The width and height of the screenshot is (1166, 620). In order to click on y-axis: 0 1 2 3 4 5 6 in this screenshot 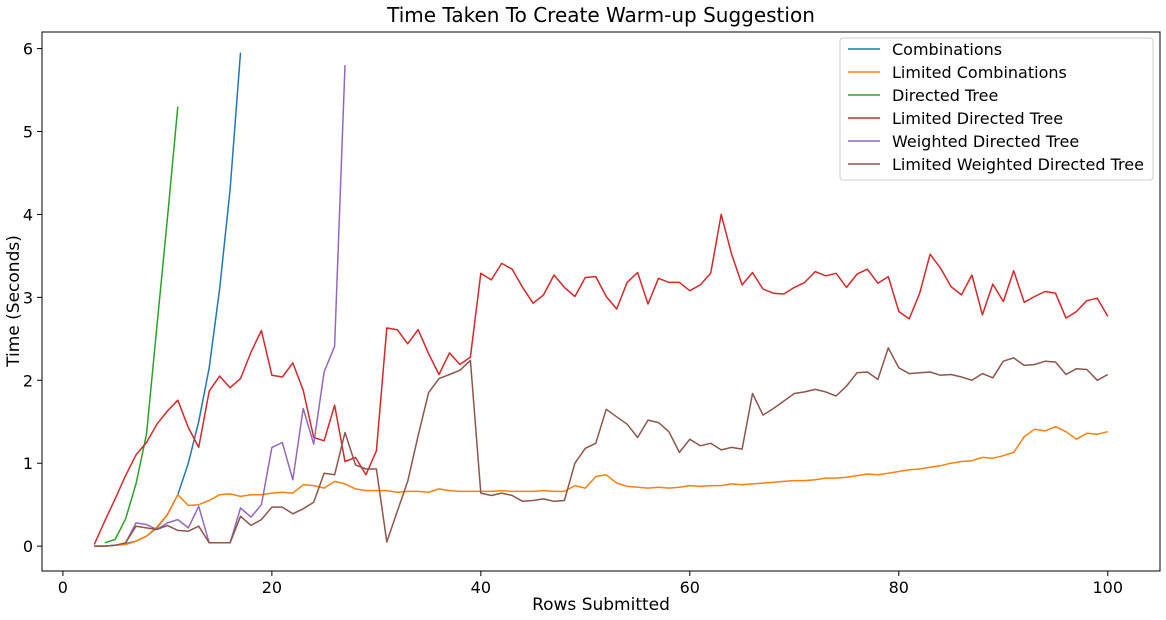, I will do `click(32, 298)`.